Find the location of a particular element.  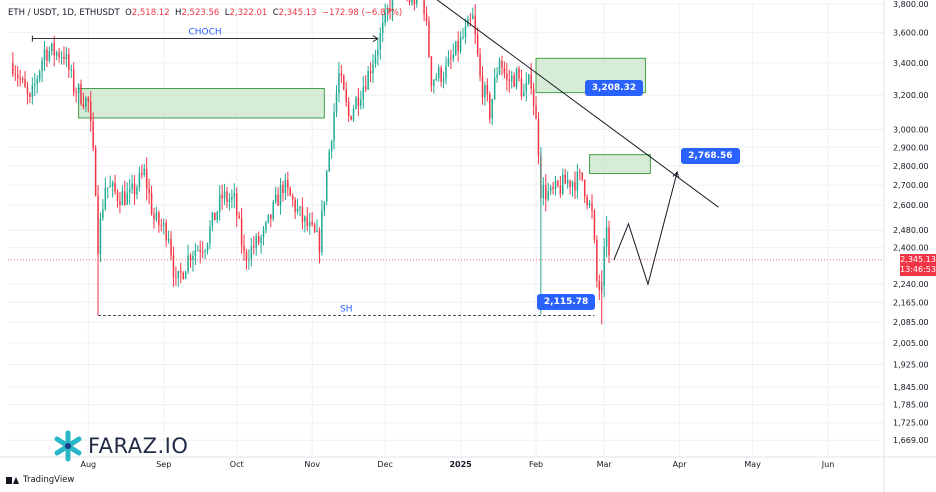

price-tick-label: 1,725.00 is located at coordinates (911, 423).